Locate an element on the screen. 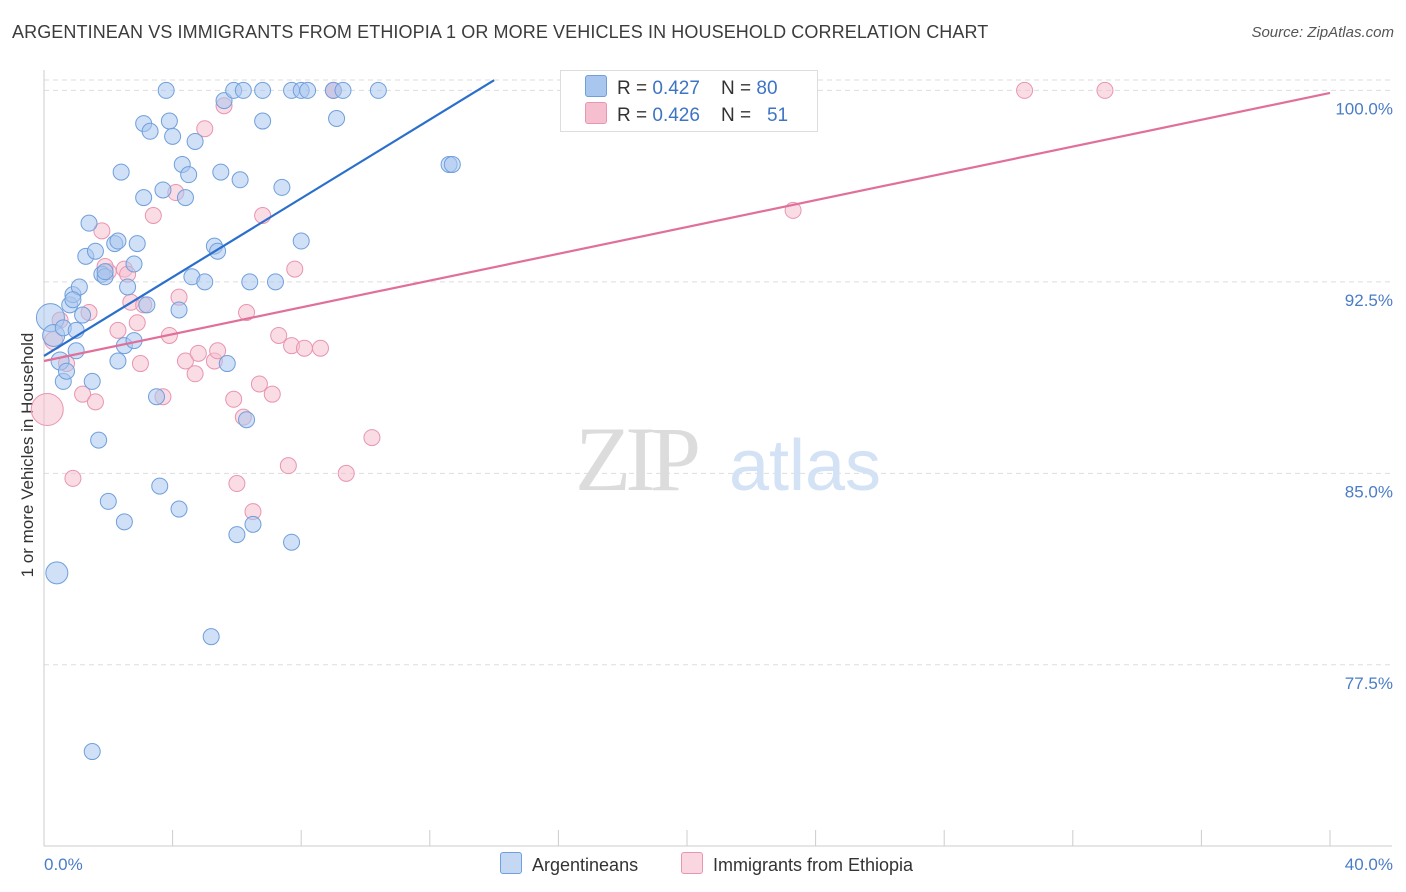 This screenshot has width=1406, height=892. legend-item-ethiopia: Immigrants from Ethiopia is located at coordinates (797, 864).